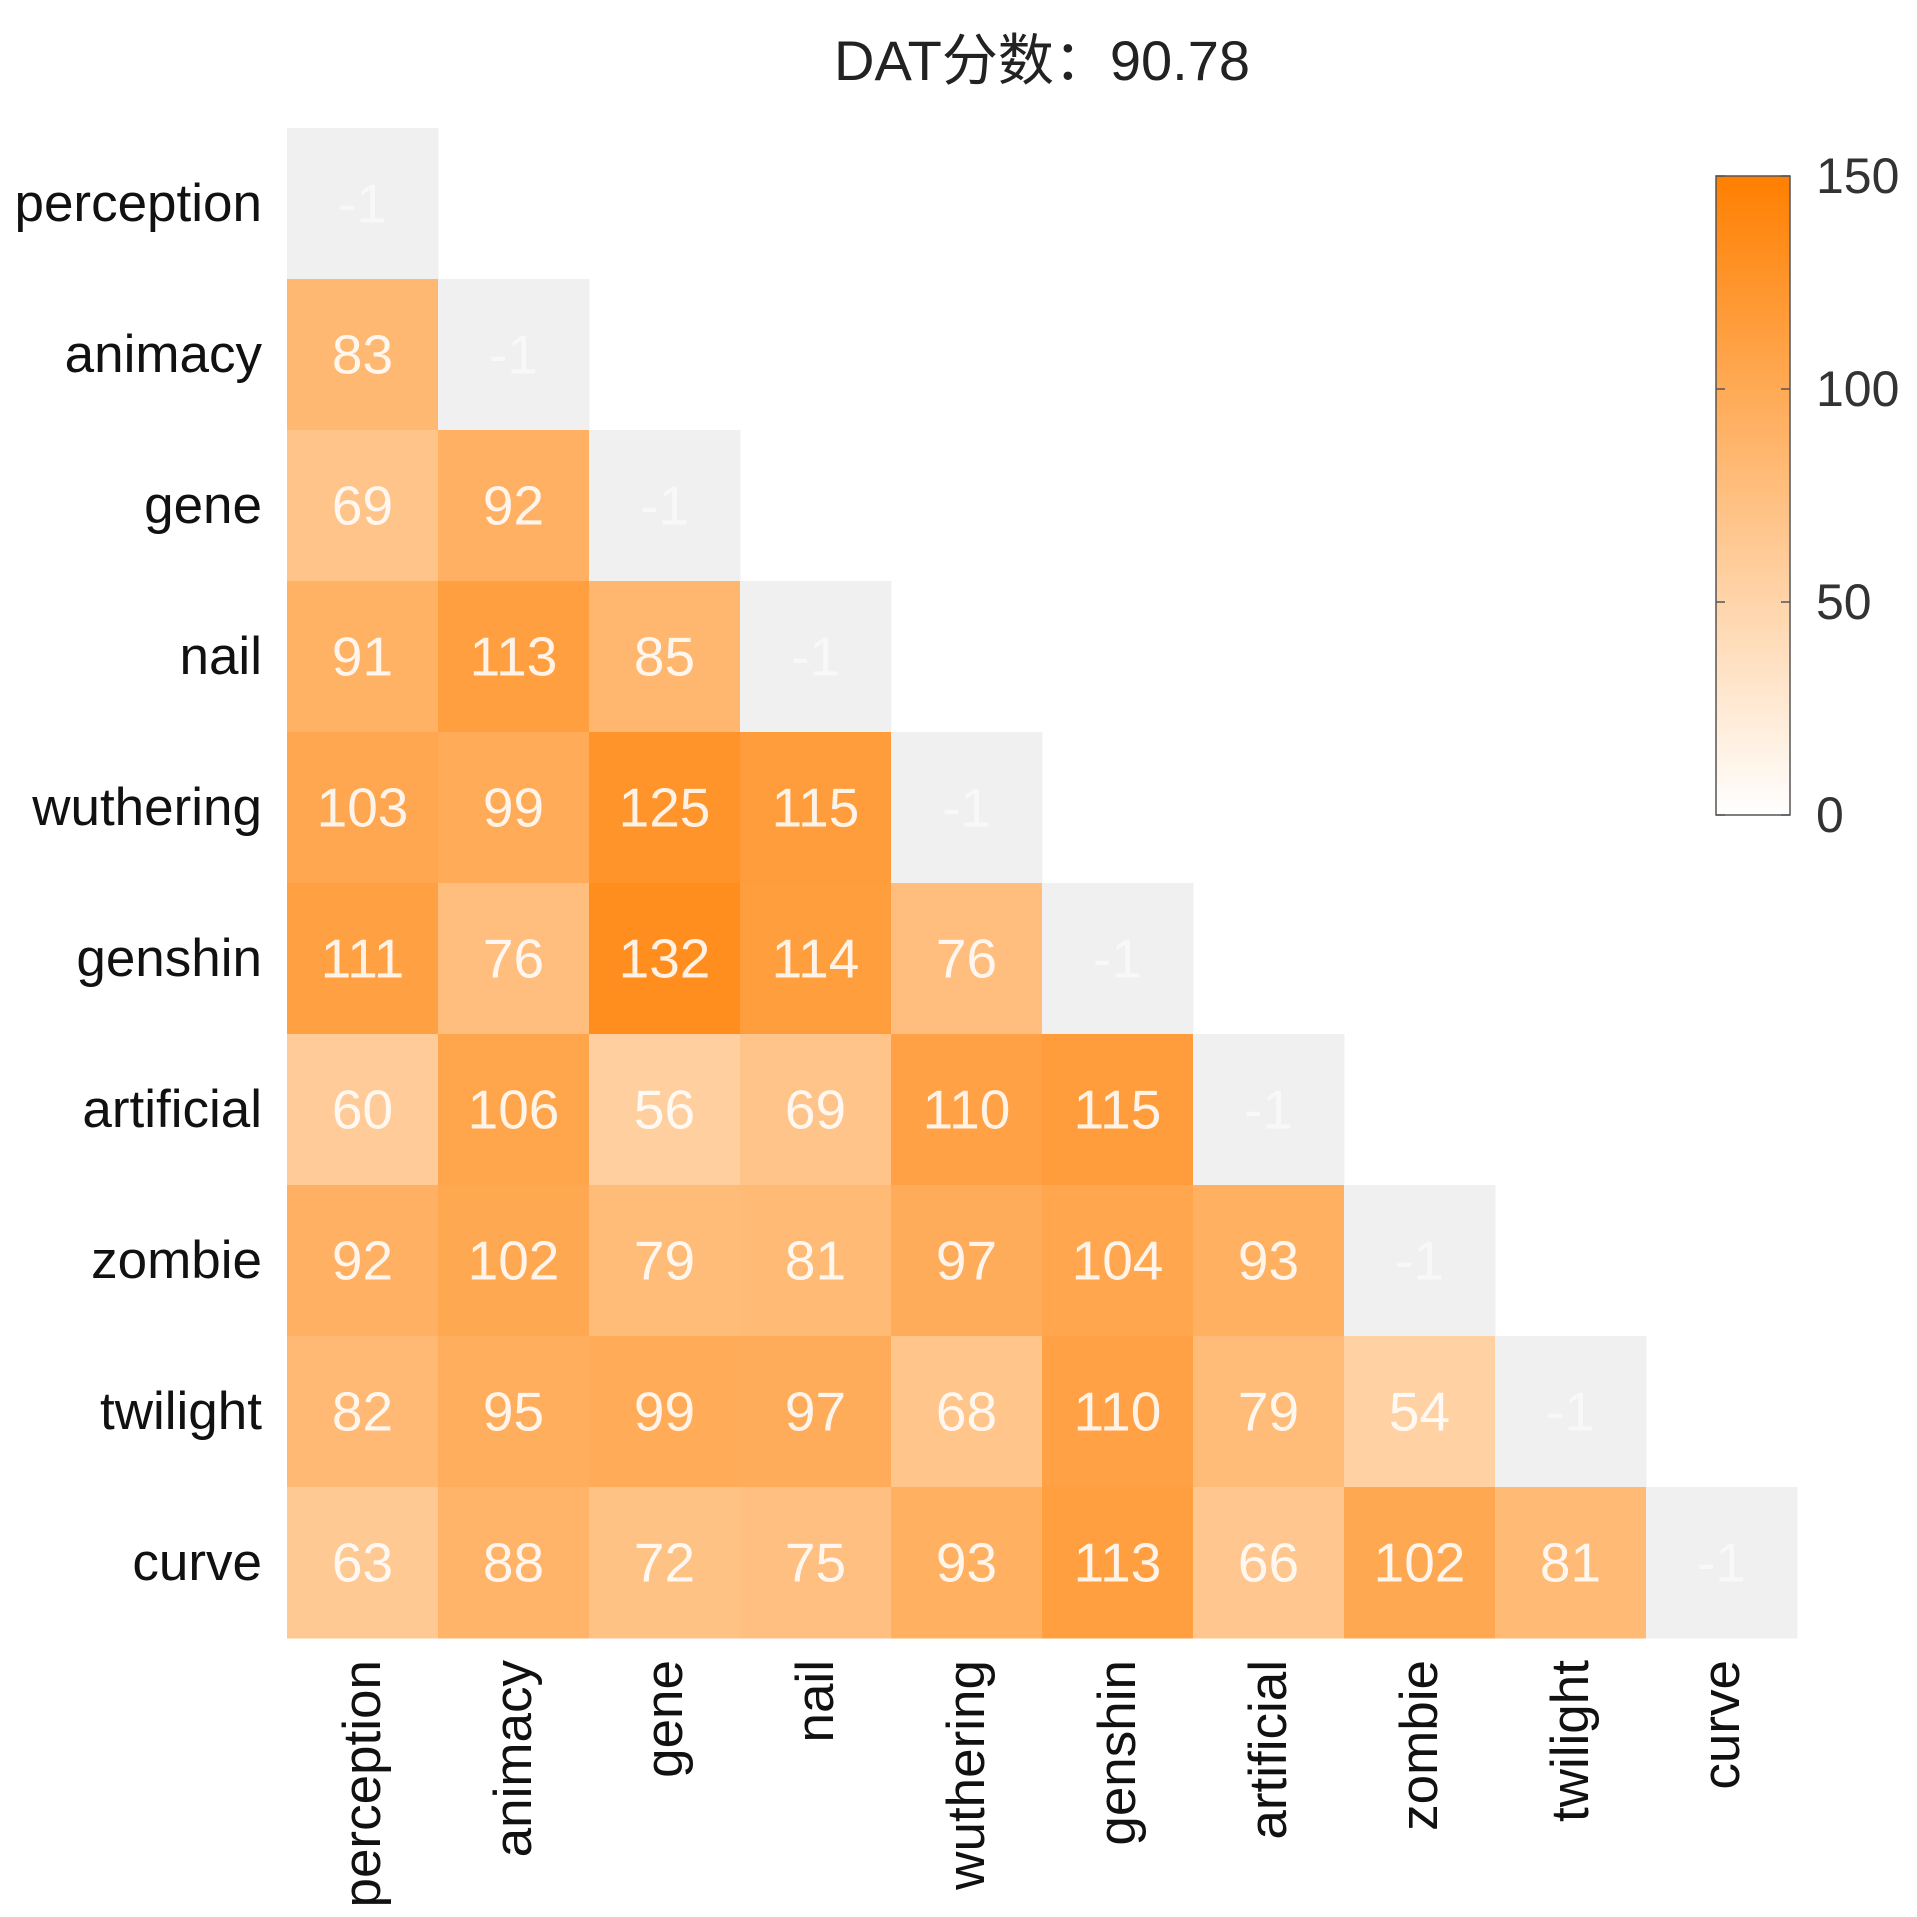 The image size is (1917, 1917). What do you see at coordinates (1857, 176) in the screenshot?
I see `colorbar-tick-label: 150` at bounding box center [1857, 176].